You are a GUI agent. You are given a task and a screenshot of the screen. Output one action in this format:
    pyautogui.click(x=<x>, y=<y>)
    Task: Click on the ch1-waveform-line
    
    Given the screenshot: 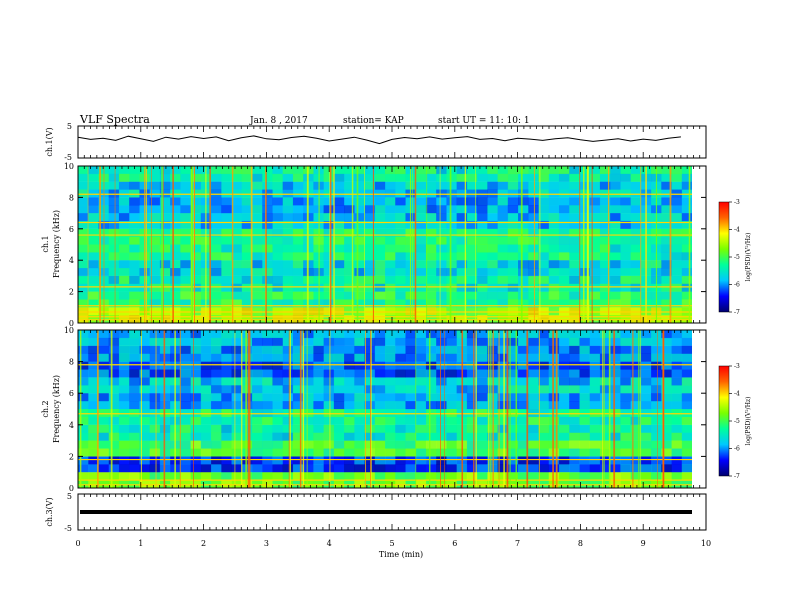 What is the action you would take?
    pyautogui.click(x=379, y=140)
    